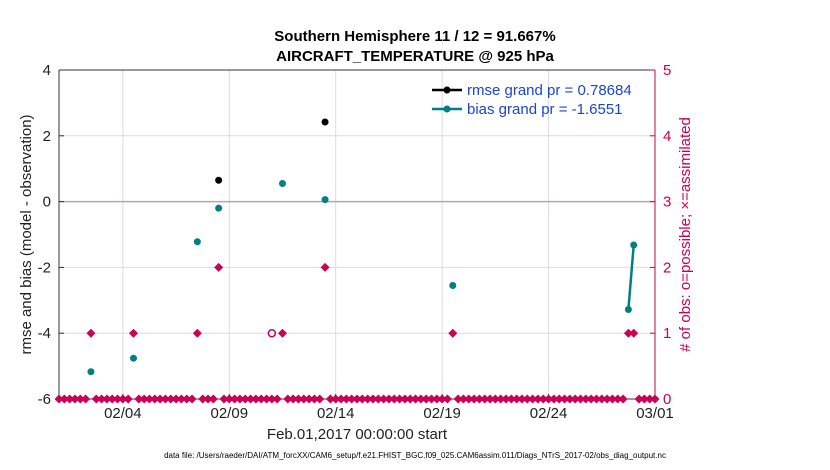 This screenshot has height=470, width=830. Describe the element at coordinates (667, 136) in the screenshot. I see `y2-tick-label: 4` at that location.